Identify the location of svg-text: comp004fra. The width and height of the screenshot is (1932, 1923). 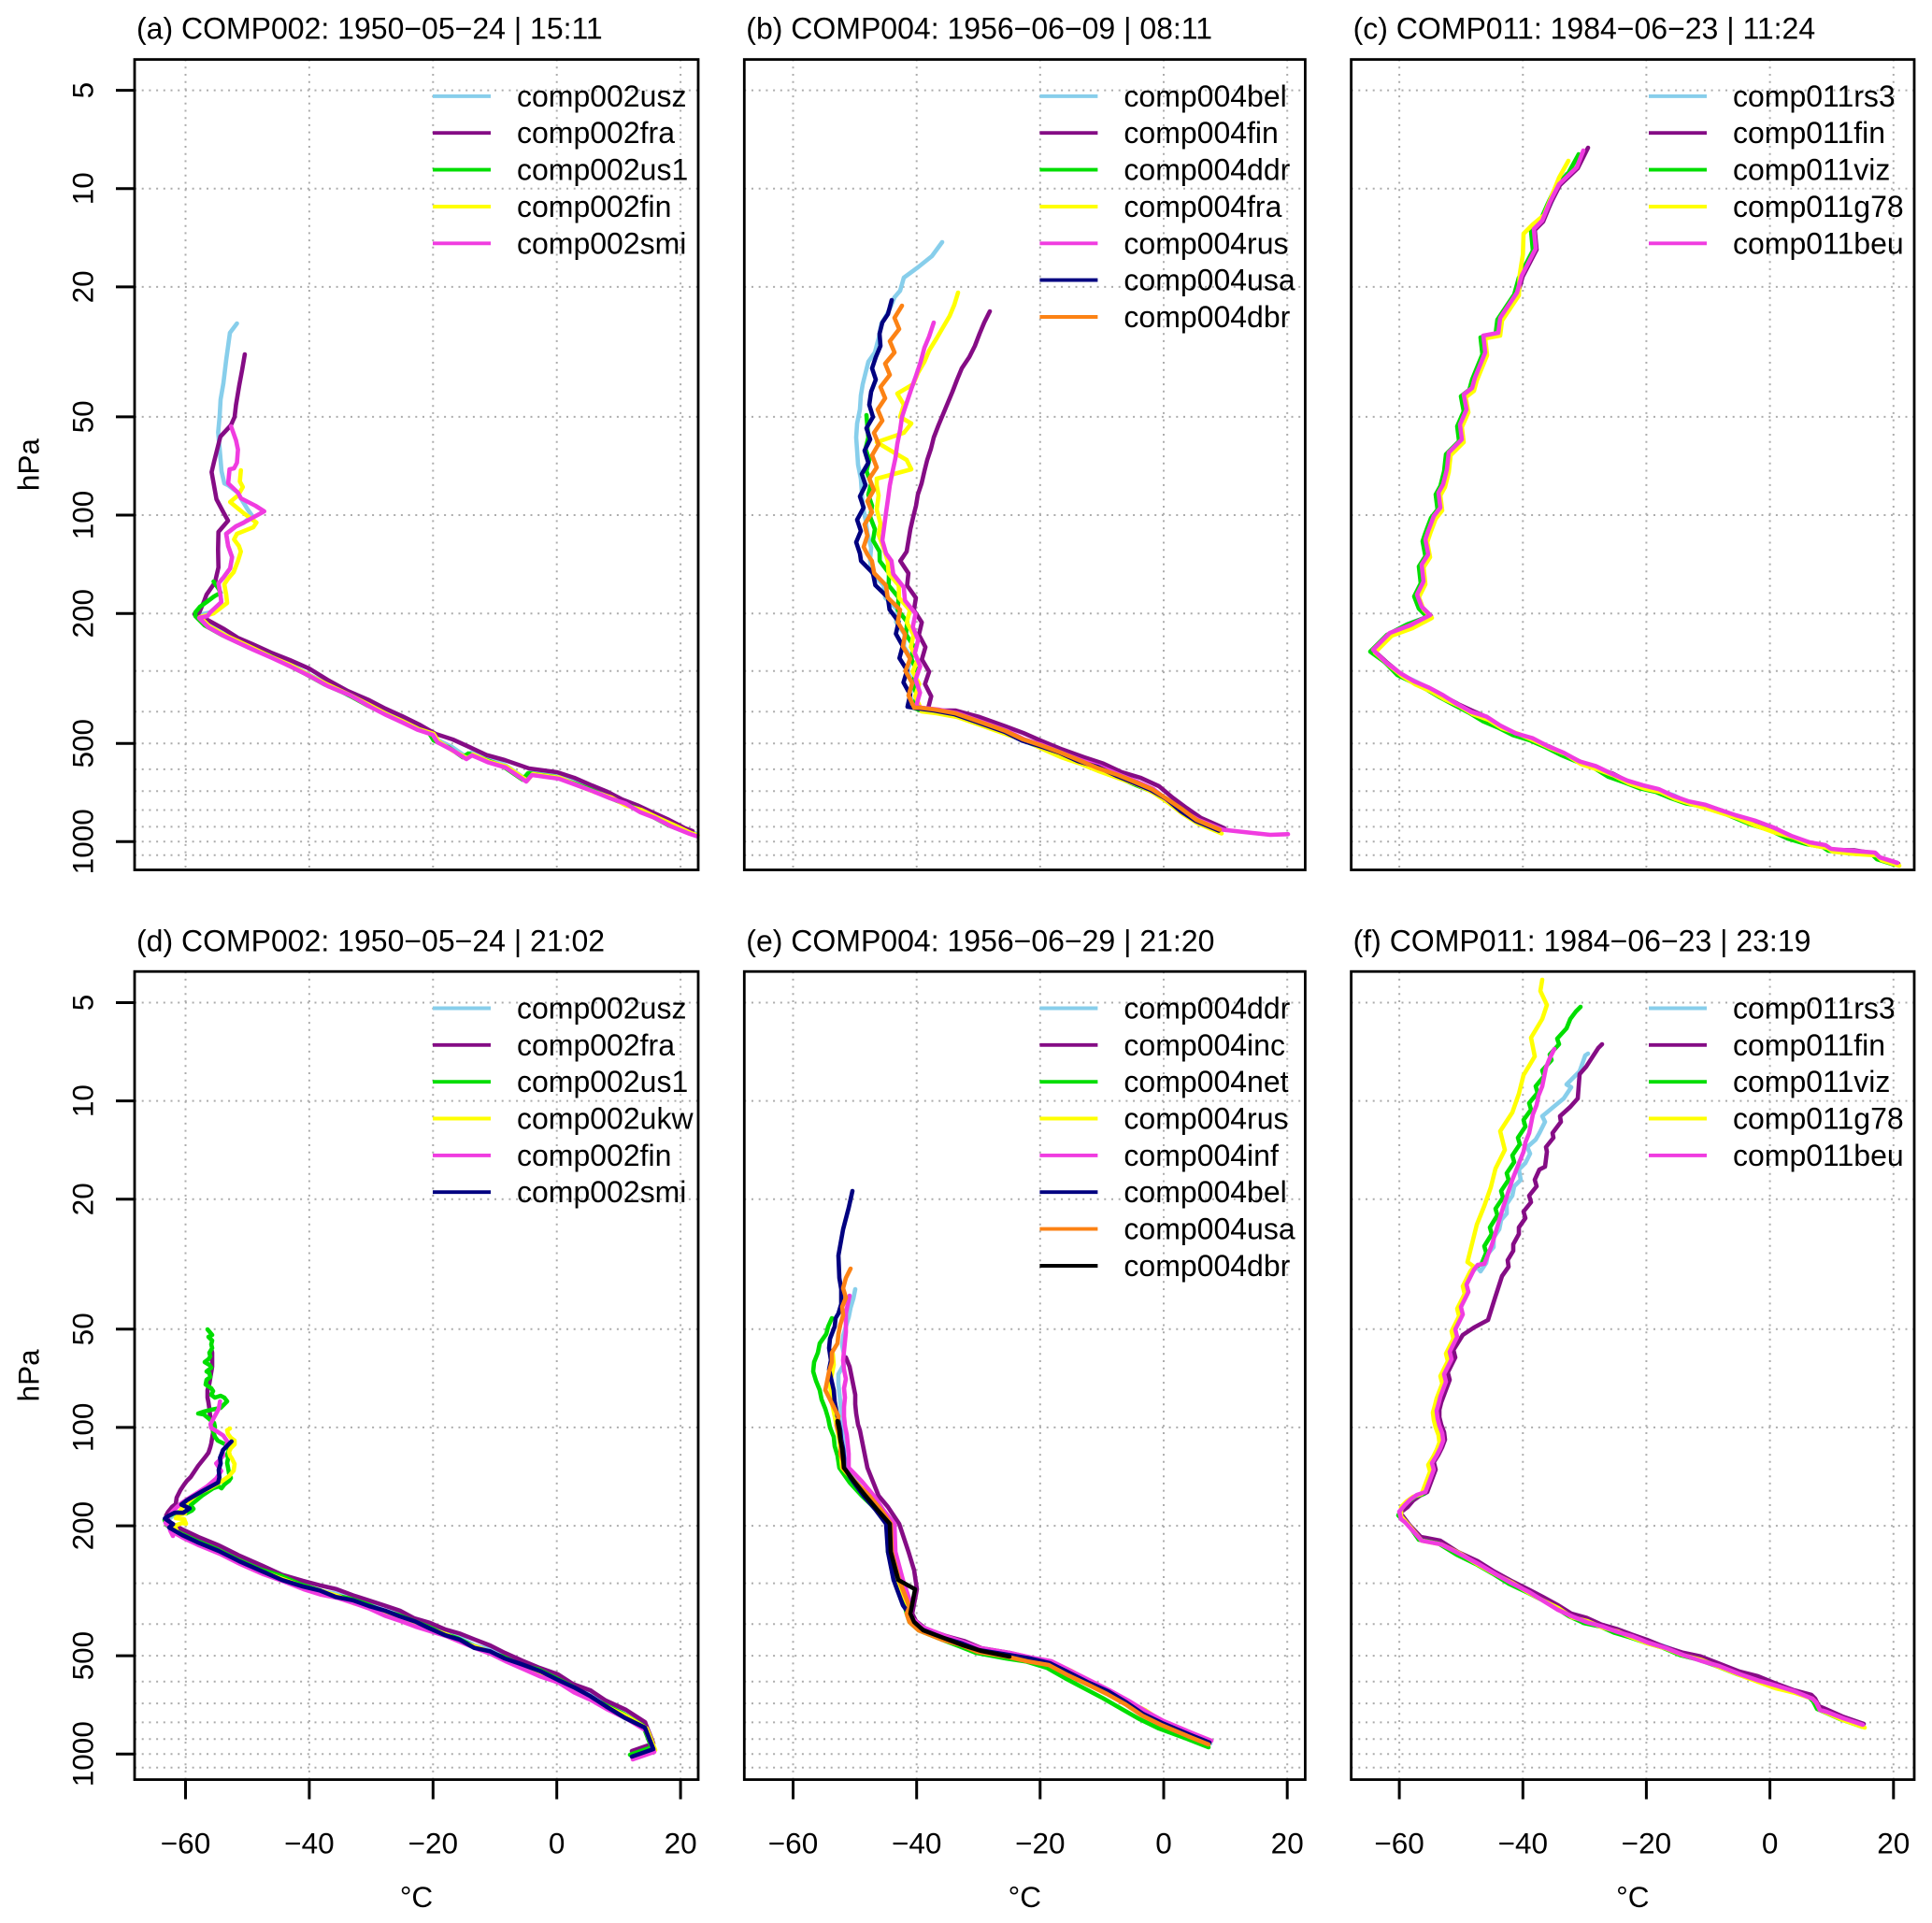
(1202, 206).